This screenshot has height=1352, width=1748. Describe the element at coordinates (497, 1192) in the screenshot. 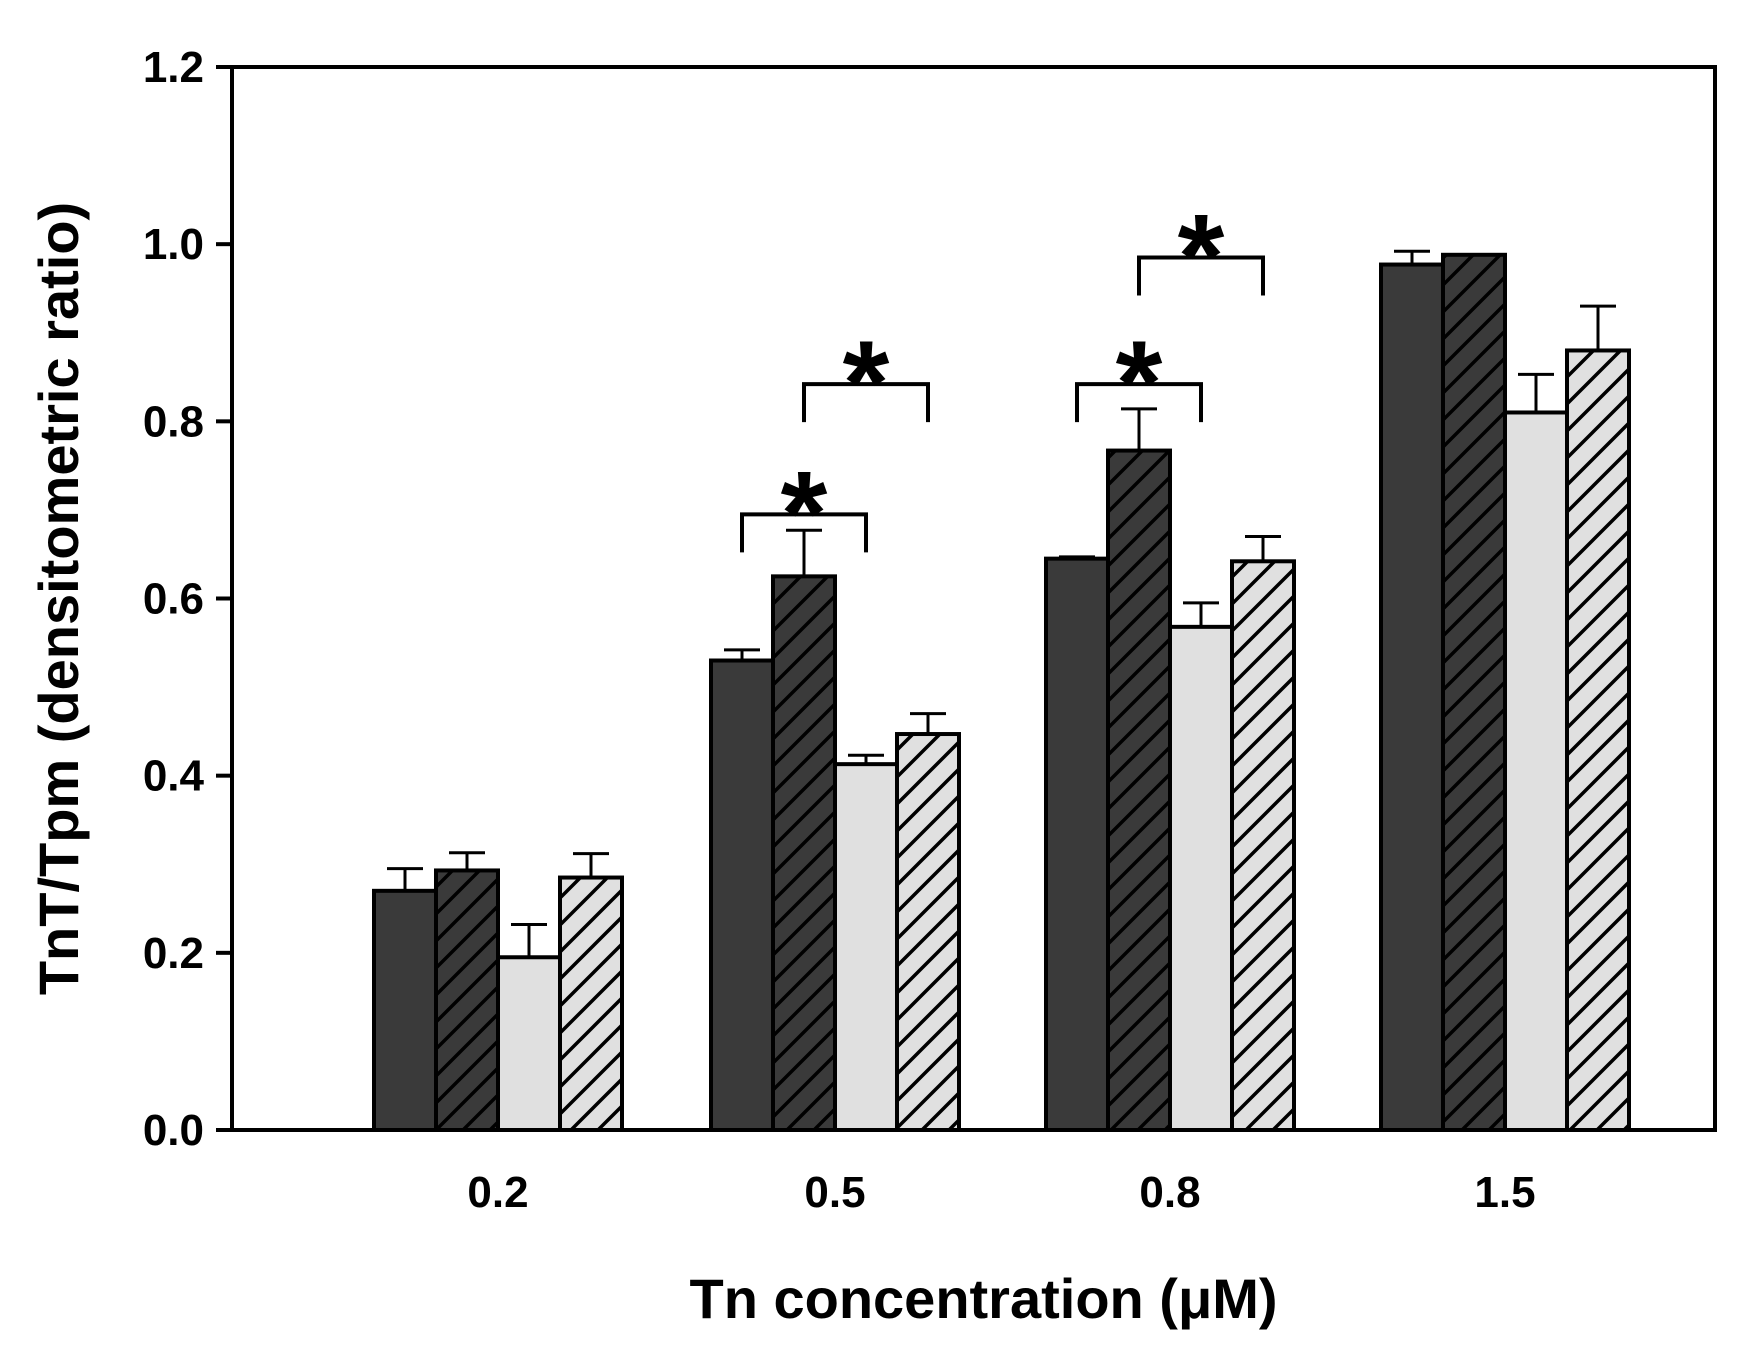

I see `x-tick-label: 0.2` at that location.